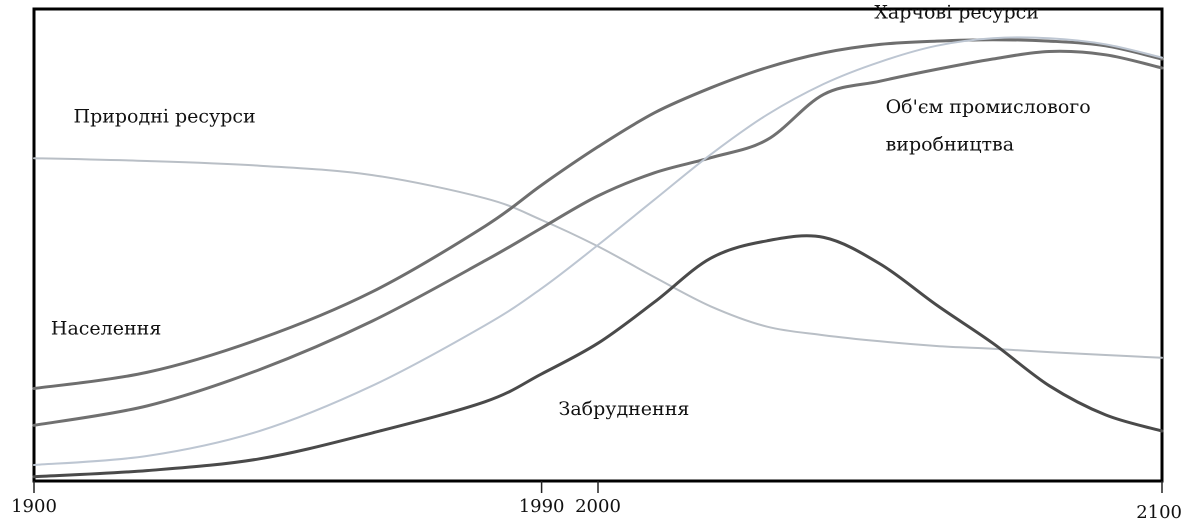  I want to click on series-label-6: Забруднення, so click(624, 409).